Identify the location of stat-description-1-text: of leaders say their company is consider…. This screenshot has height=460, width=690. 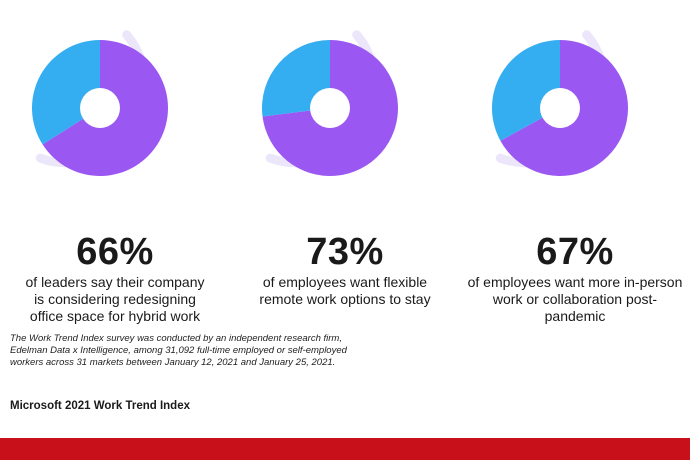
(115, 299).